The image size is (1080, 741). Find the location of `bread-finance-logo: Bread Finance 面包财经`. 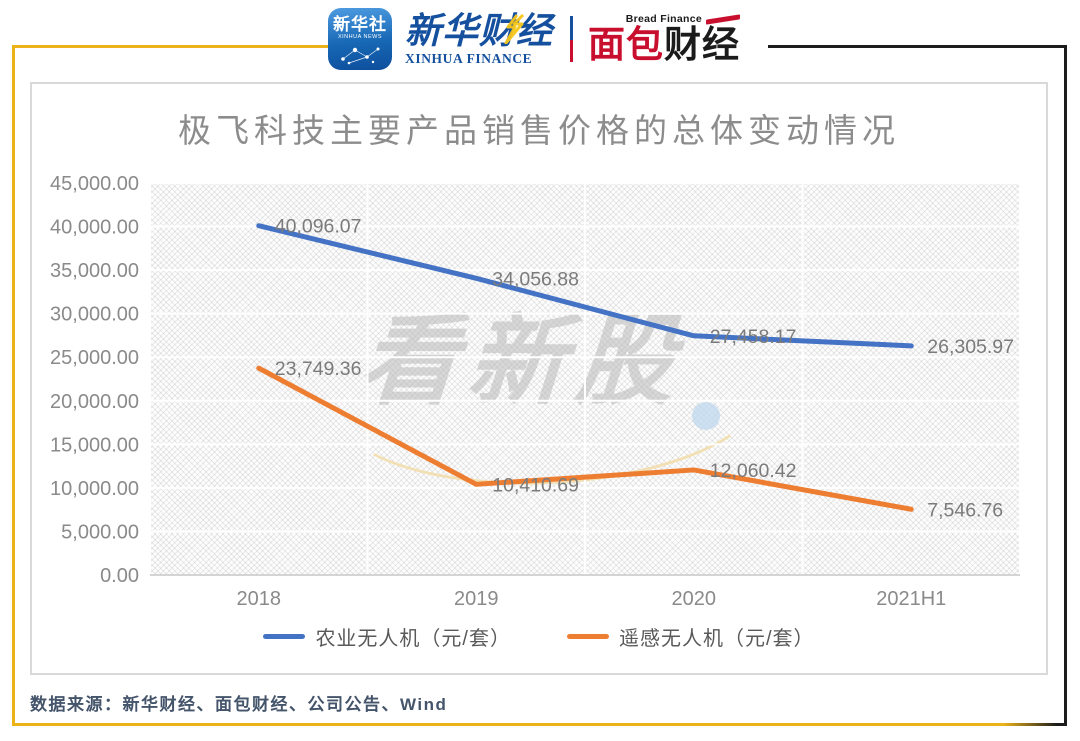

bread-finance-logo: Bread Finance 面包财经 is located at coordinates (664, 39).